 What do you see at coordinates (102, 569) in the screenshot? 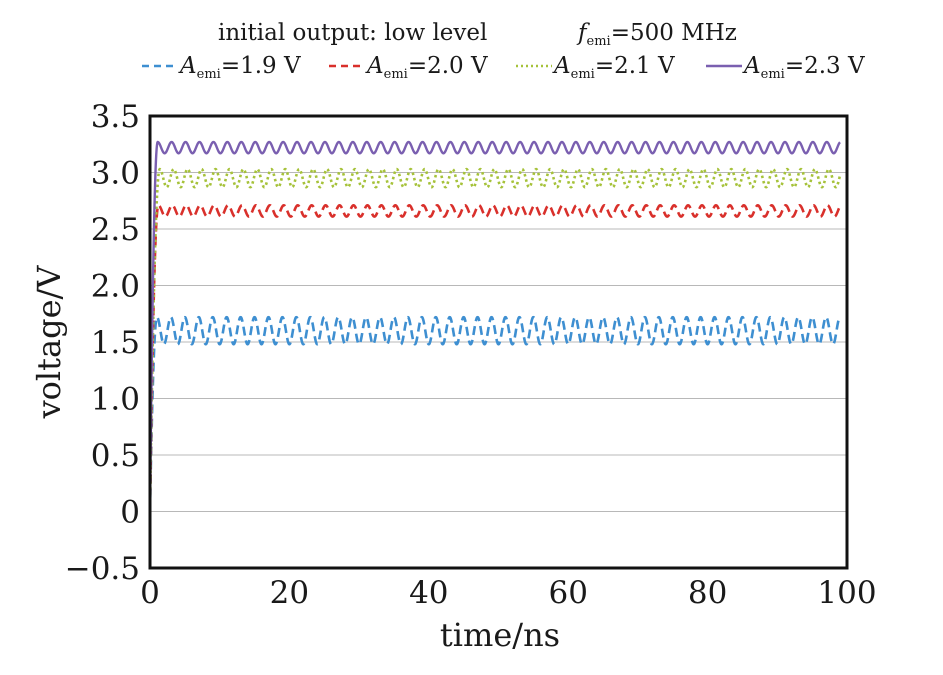
I see `y-tick-label: −0.5` at bounding box center [102, 569].